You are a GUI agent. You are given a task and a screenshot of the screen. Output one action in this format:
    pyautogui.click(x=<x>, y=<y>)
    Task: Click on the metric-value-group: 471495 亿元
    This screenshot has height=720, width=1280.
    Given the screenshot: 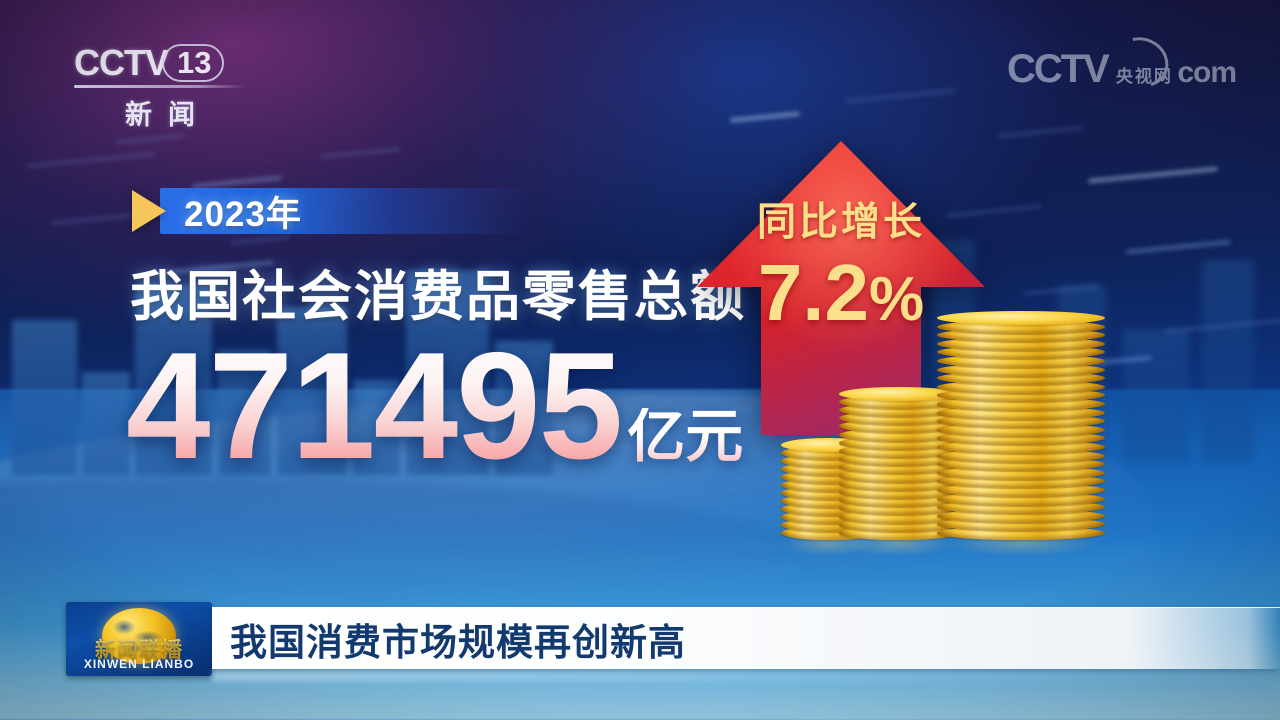 What is the action you would take?
    pyautogui.click(x=434, y=406)
    